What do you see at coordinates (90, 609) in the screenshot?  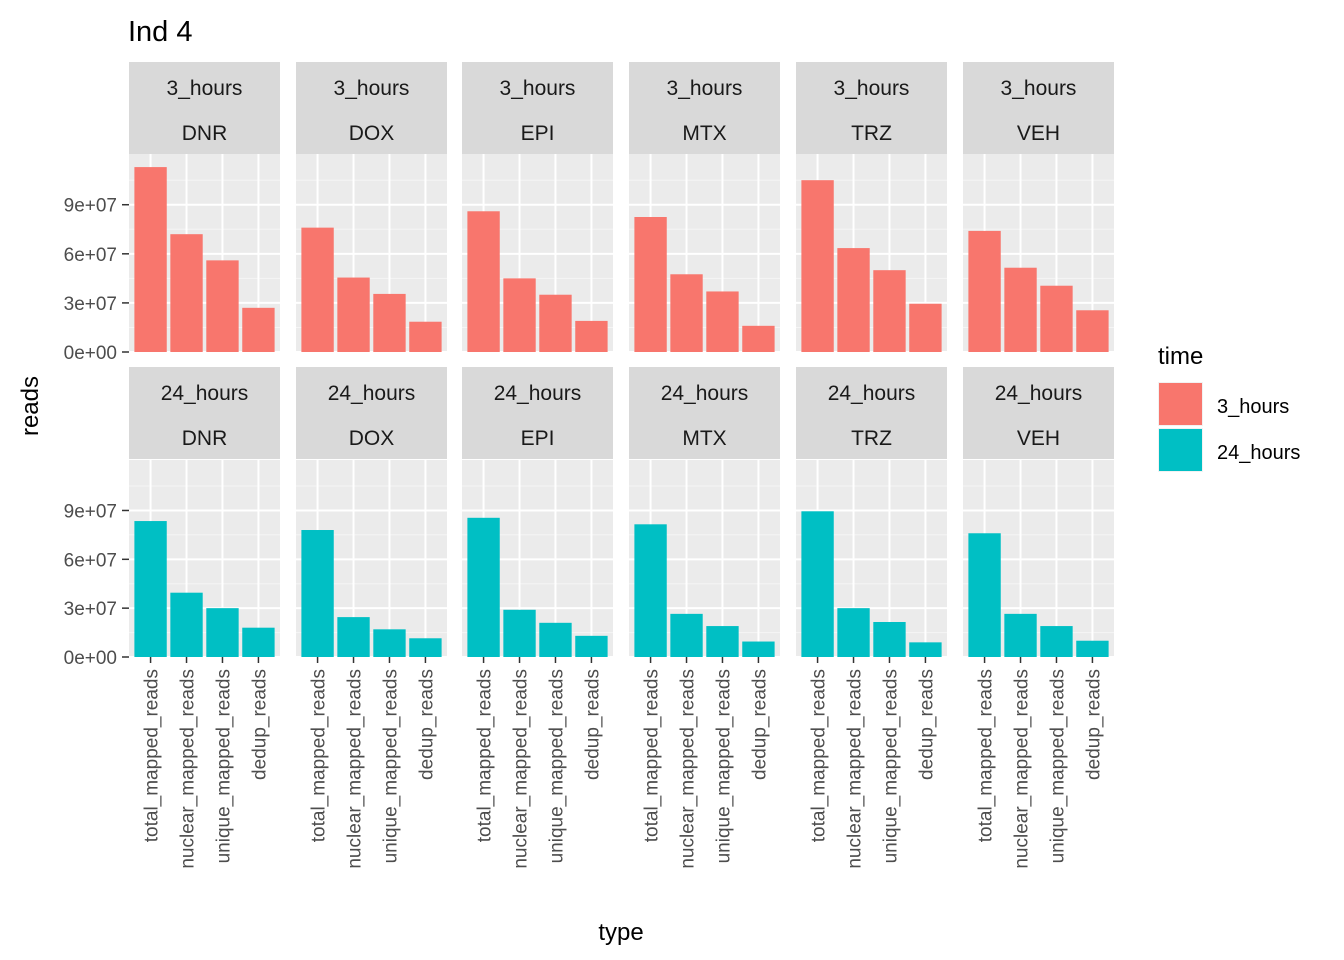 I see `y-tick-label: 3e+07` at bounding box center [90, 609].